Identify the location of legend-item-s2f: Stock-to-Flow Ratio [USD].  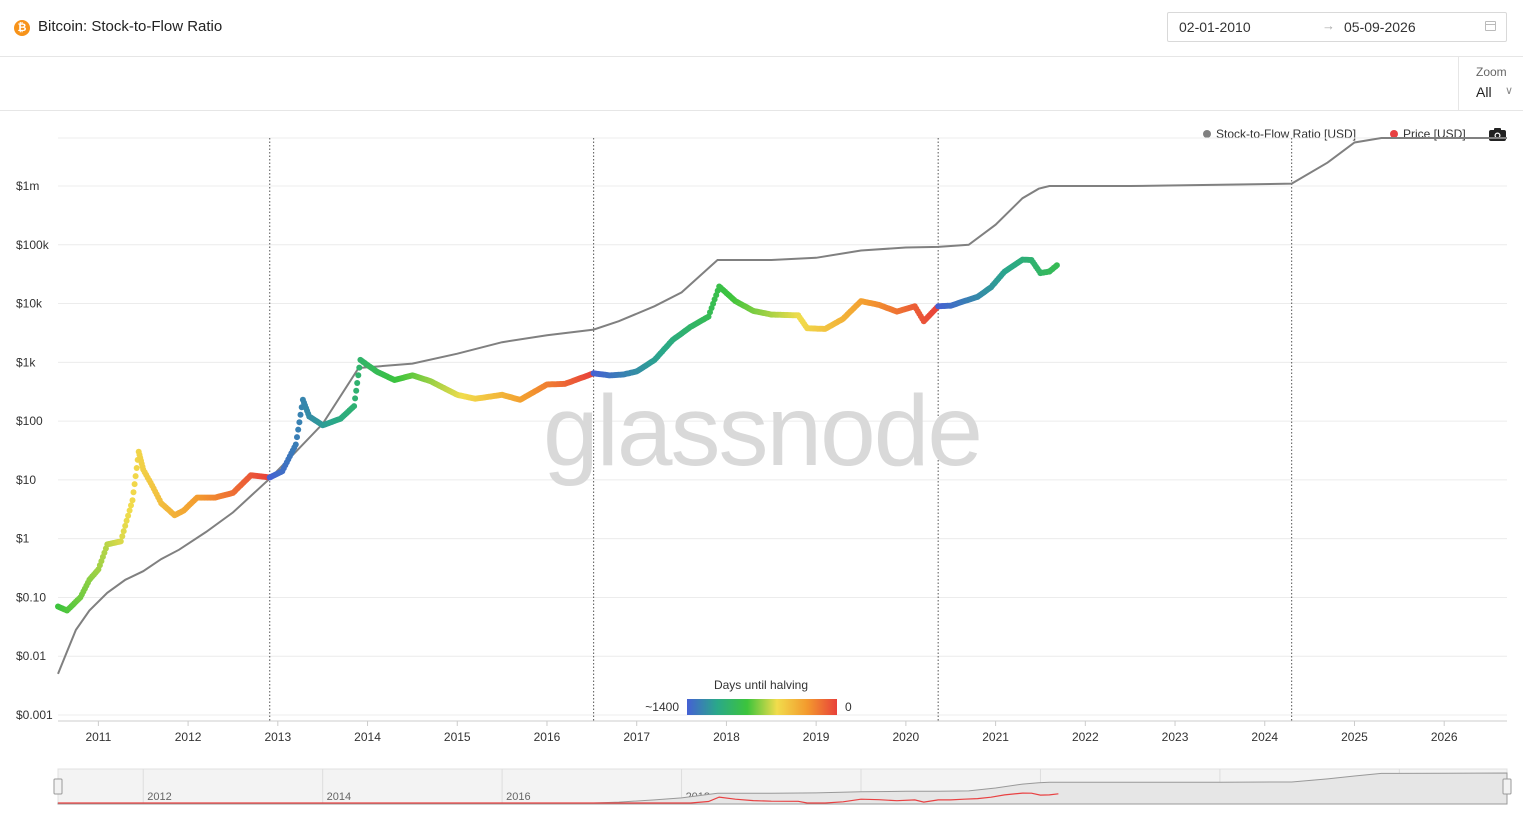
(1279, 134).